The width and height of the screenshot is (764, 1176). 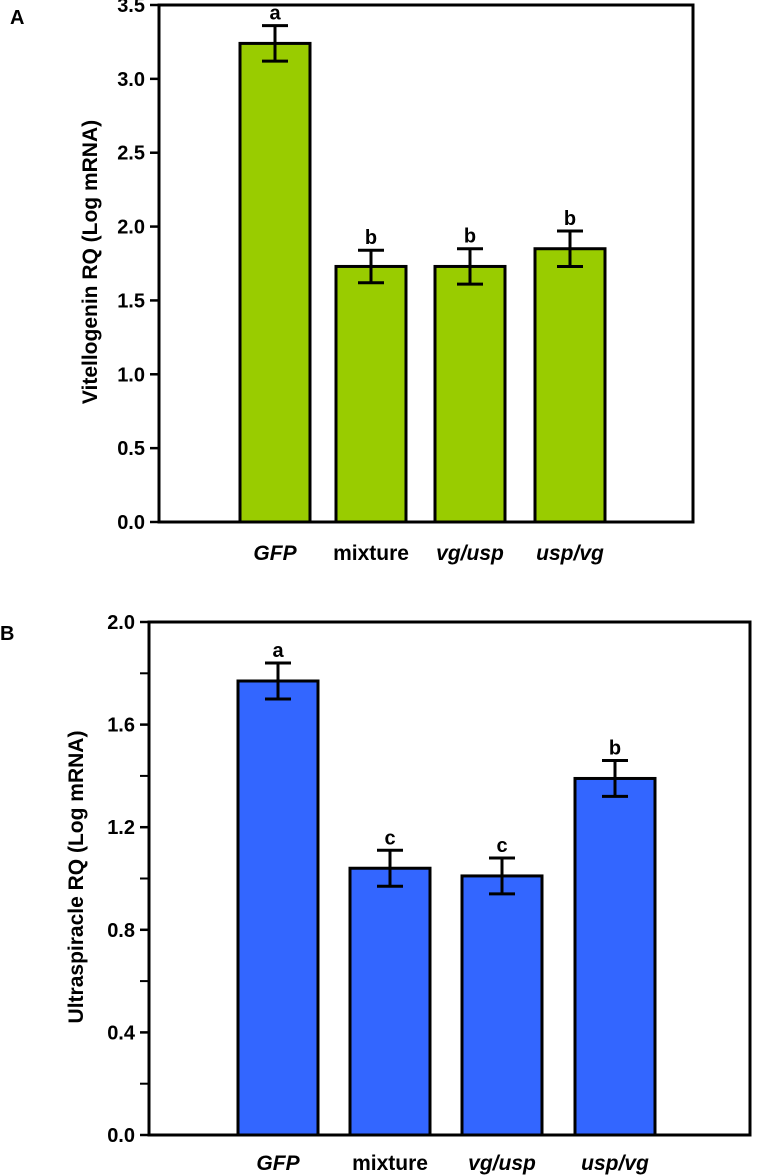 What do you see at coordinates (131, 523) in the screenshot?
I see `panel-a-y-tick-label-1: 0.0` at bounding box center [131, 523].